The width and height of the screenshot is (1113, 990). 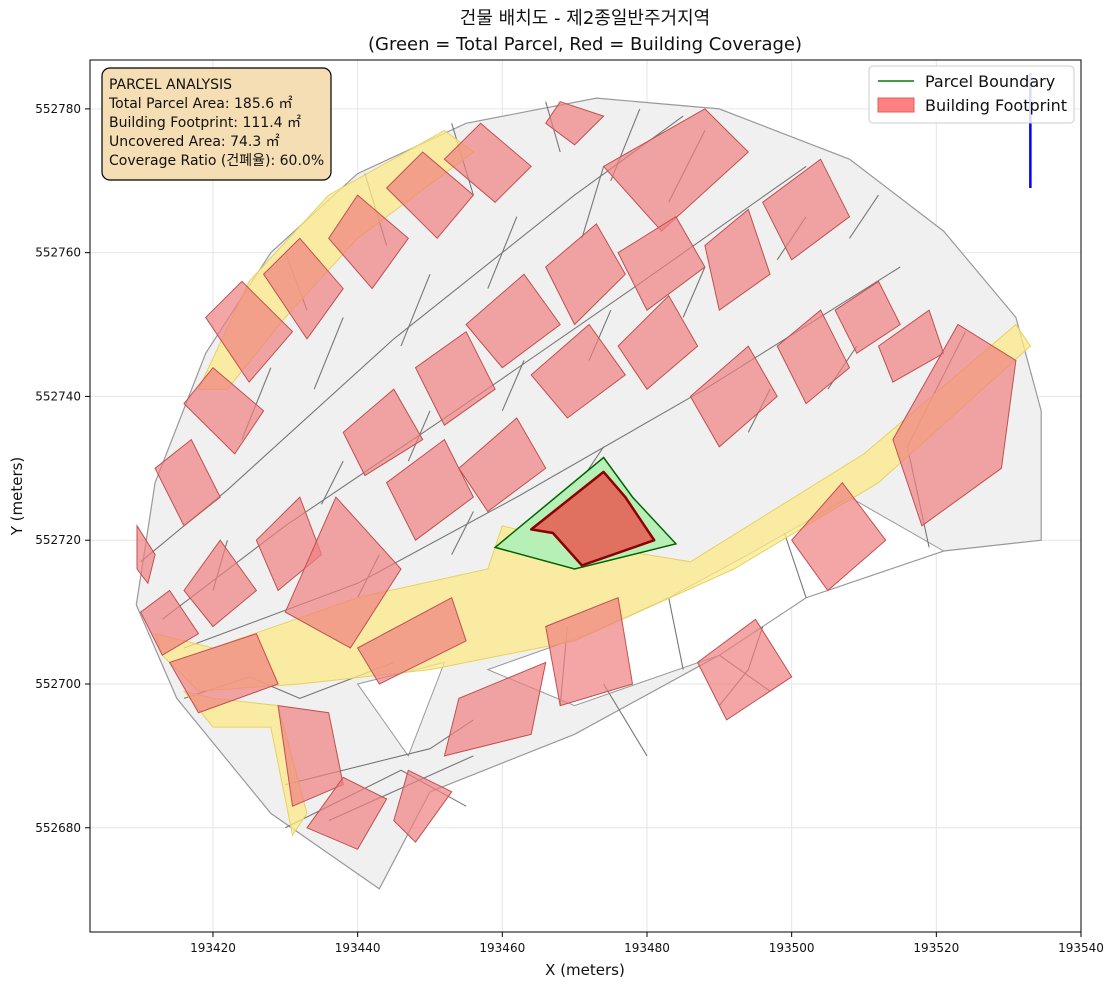 What do you see at coordinates (58, 540) in the screenshot?
I see `y-tick-label: 552720` at bounding box center [58, 540].